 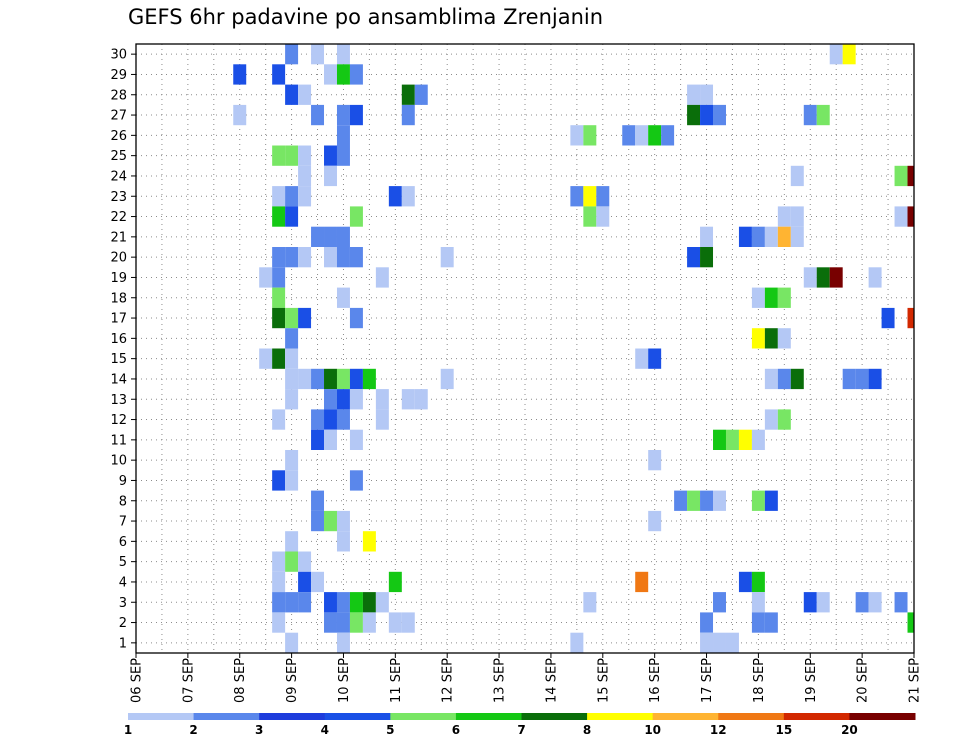 I want to click on y-tick-label: 30, so click(x=118, y=55).